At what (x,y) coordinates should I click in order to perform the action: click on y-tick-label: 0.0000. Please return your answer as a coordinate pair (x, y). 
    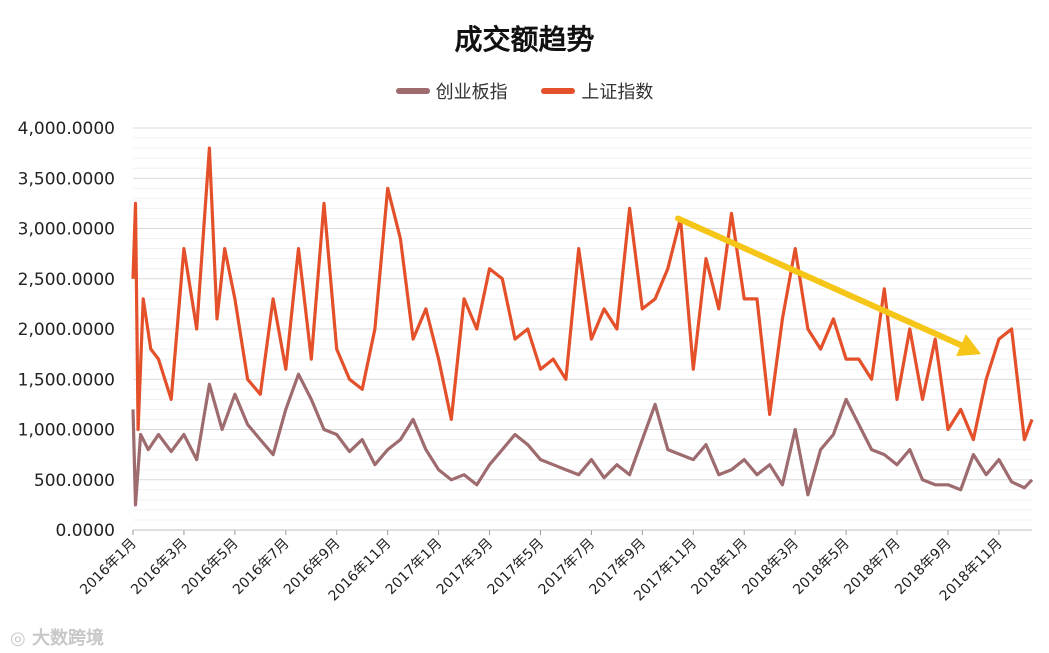
    Looking at the image, I should click on (85, 531).